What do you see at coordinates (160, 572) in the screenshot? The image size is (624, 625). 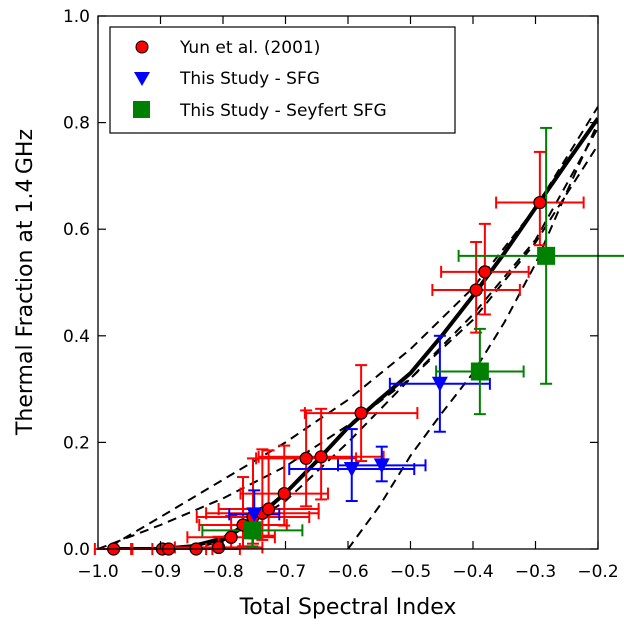 I see `x-tick-label: −0.9` at bounding box center [160, 572].